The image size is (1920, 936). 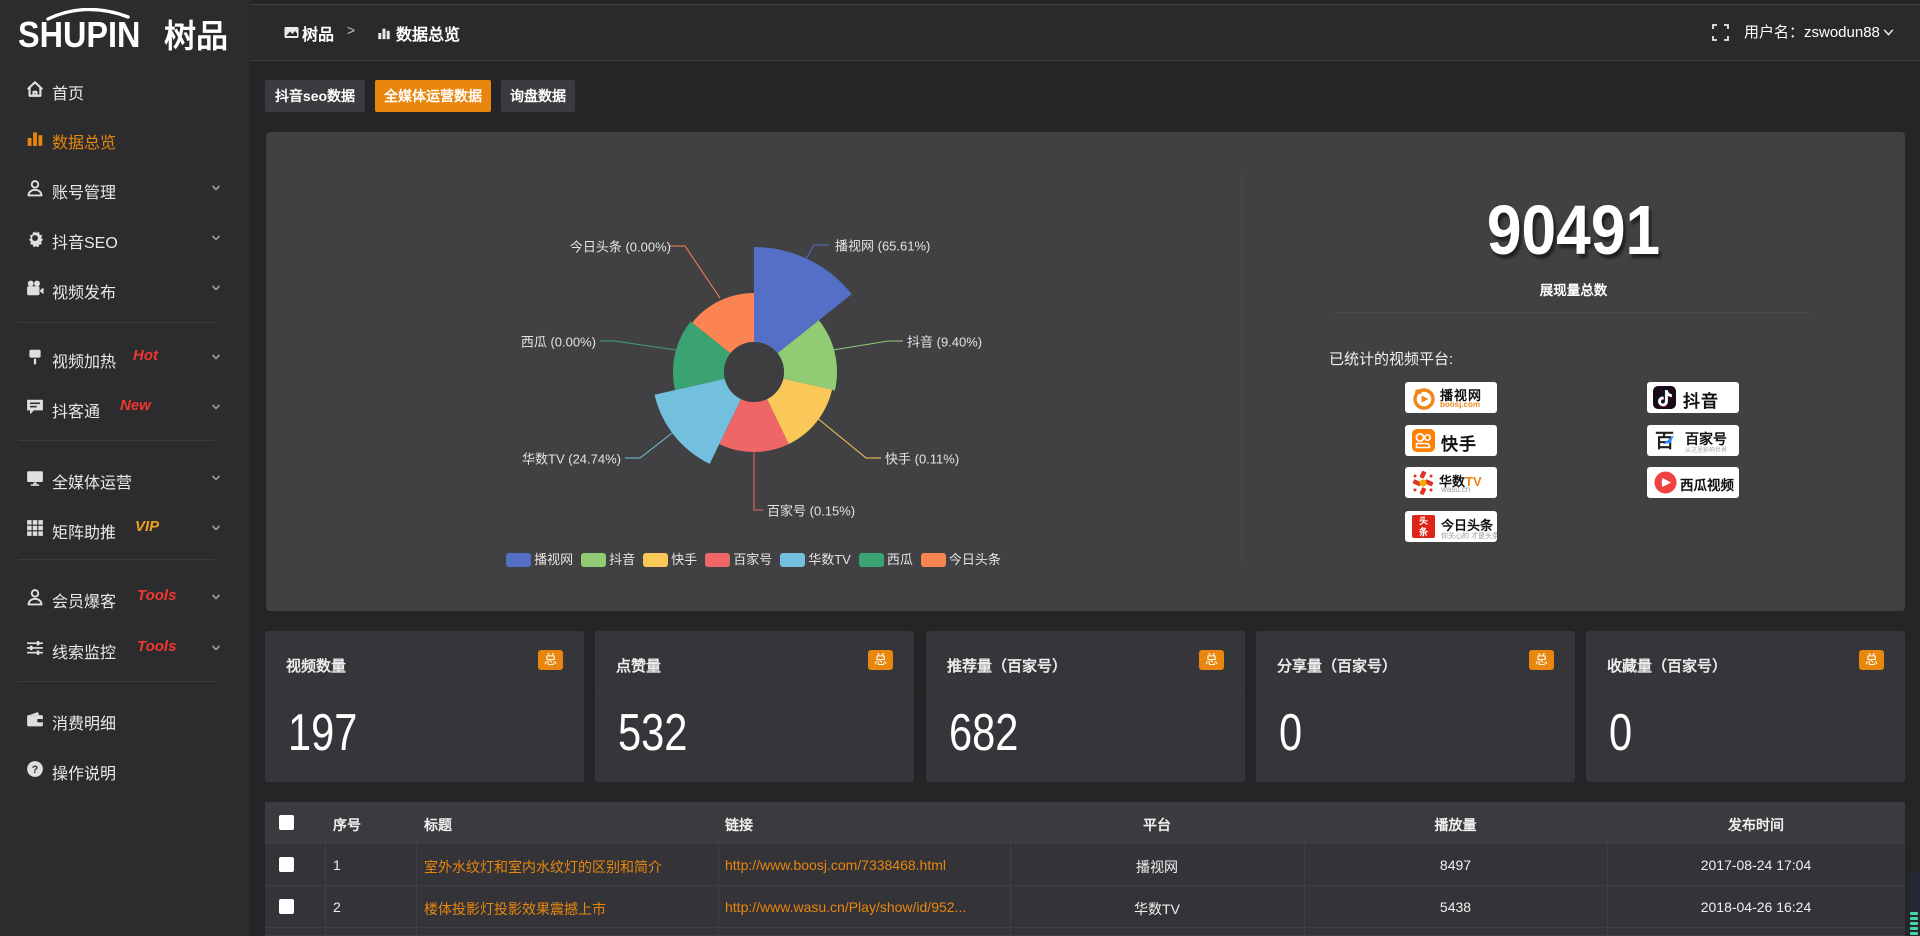 I want to click on svg-text: SHUPIN, so click(x=79, y=33).